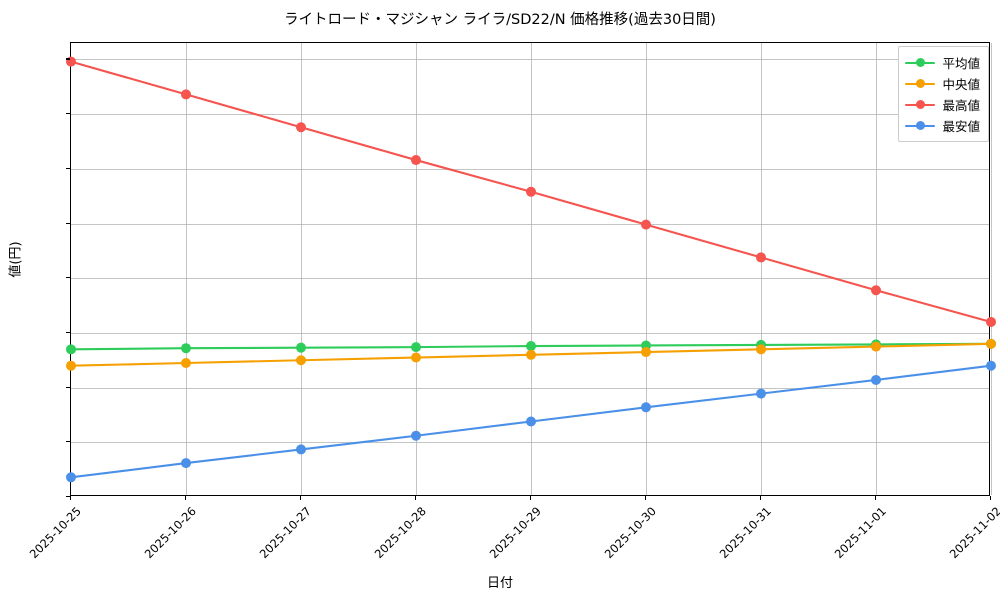 The image size is (1000, 602). Describe the element at coordinates (16, 259) in the screenshot. I see `y-axis-label: 値(円)` at that location.